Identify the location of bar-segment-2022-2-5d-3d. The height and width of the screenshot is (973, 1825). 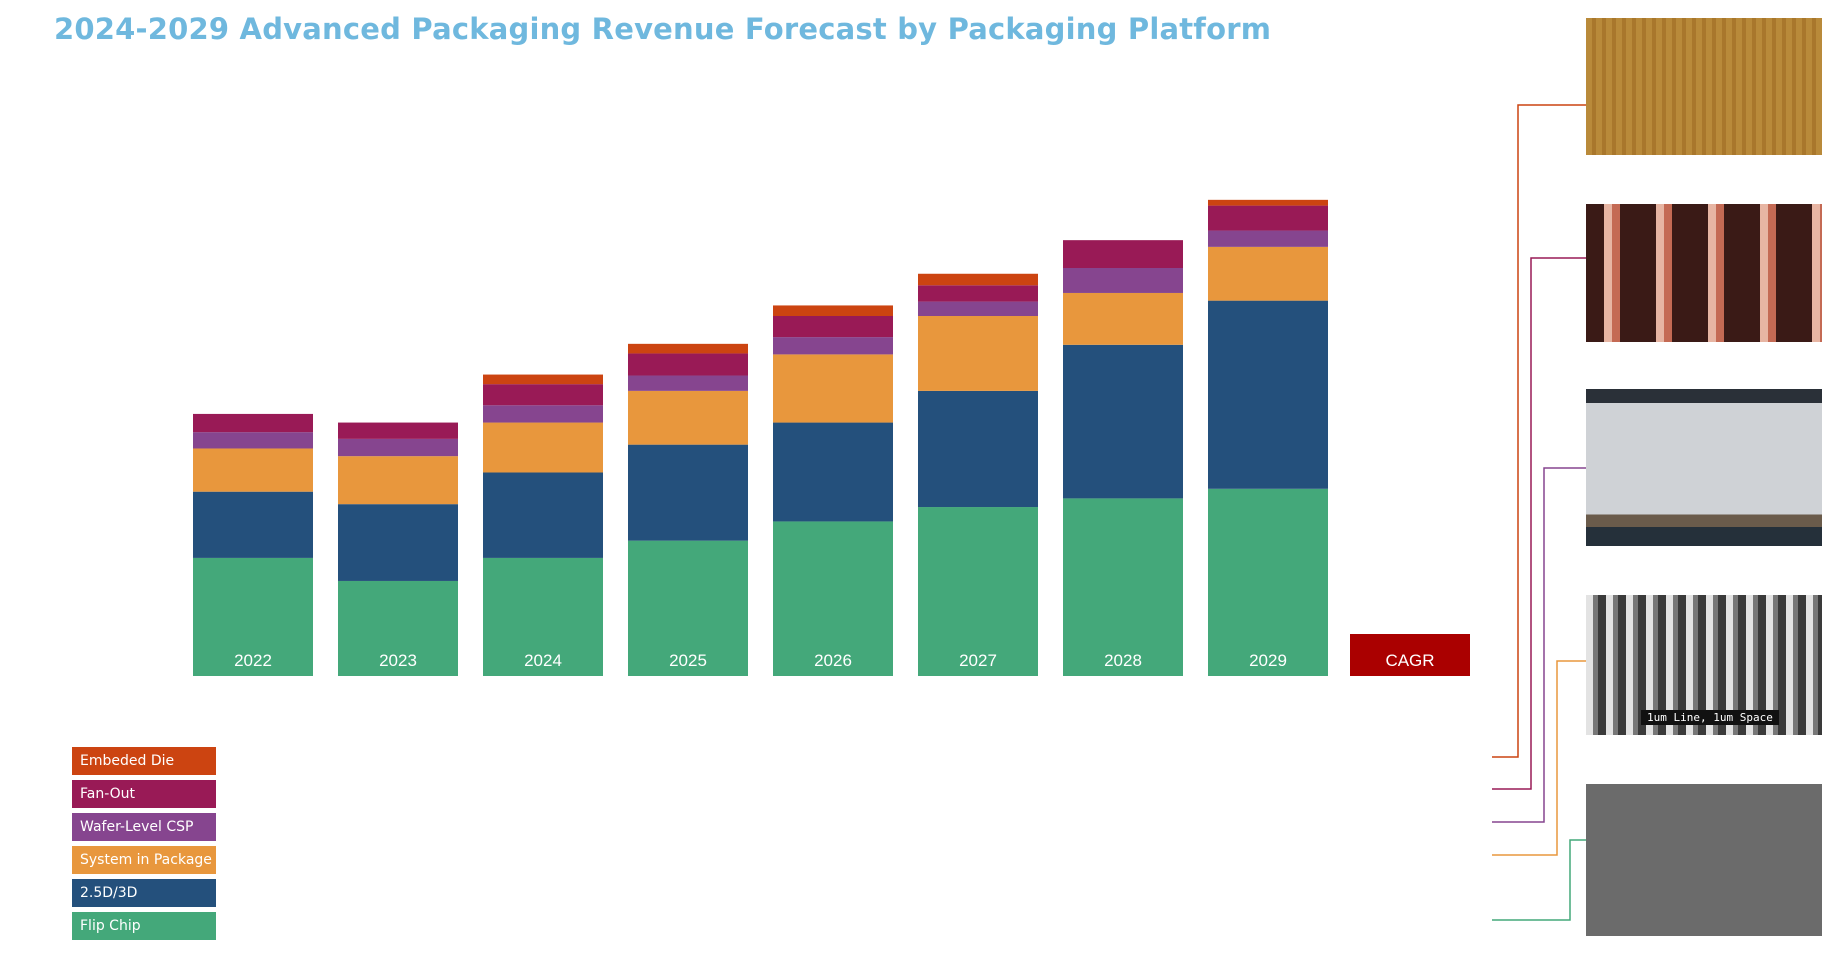
(253, 524).